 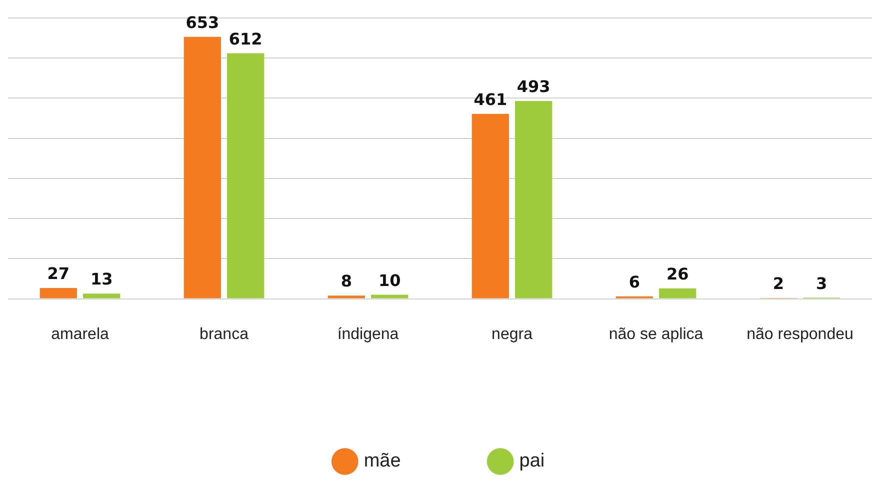 I want to click on data-label: 8, so click(x=346, y=281).